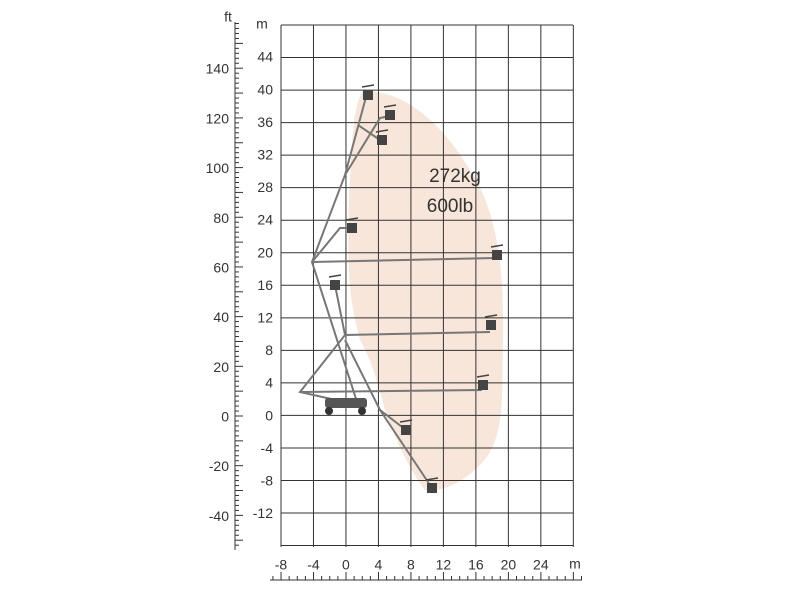 The image size is (800, 605). What do you see at coordinates (265, 252) in the screenshot?
I see `m-y-label: 20` at bounding box center [265, 252].